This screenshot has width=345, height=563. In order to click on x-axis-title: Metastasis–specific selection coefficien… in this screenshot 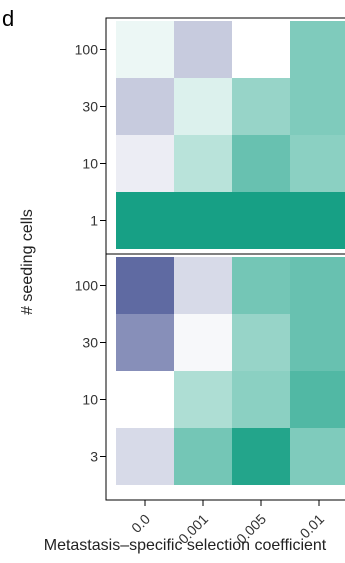, I will do `click(185, 545)`.